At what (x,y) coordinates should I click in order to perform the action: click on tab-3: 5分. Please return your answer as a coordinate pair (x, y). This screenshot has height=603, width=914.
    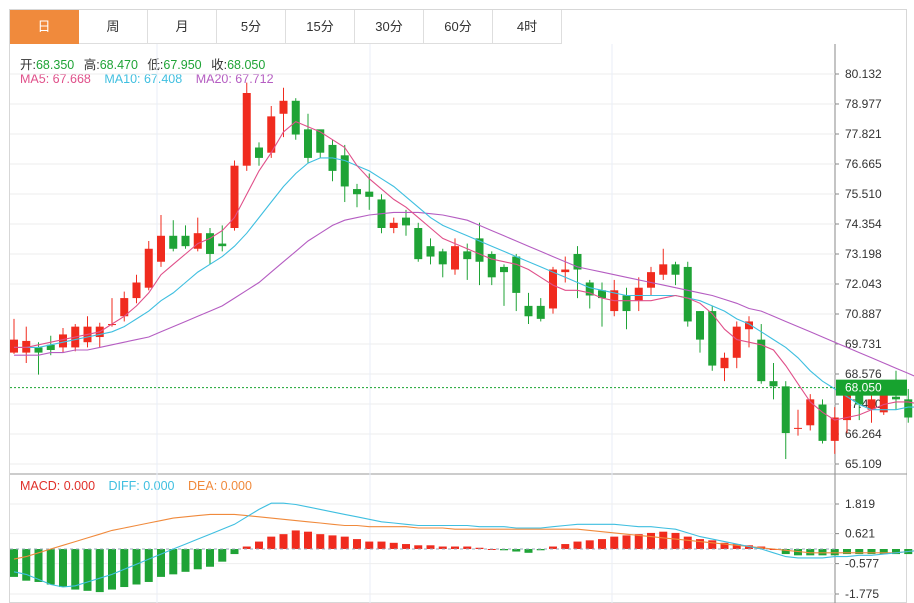
    Looking at the image, I should click on (251, 27).